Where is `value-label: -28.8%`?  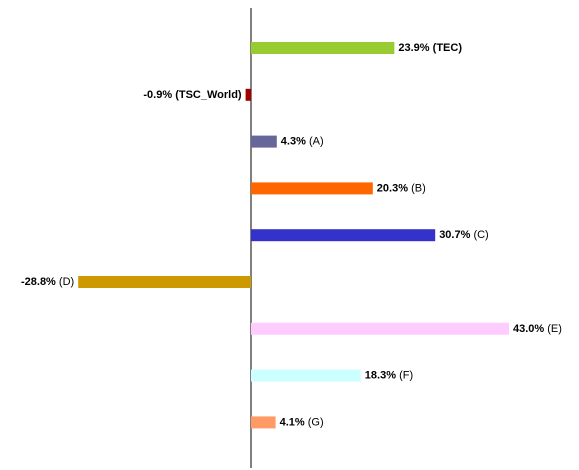 value-label: -28.8% is located at coordinates (38, 282).